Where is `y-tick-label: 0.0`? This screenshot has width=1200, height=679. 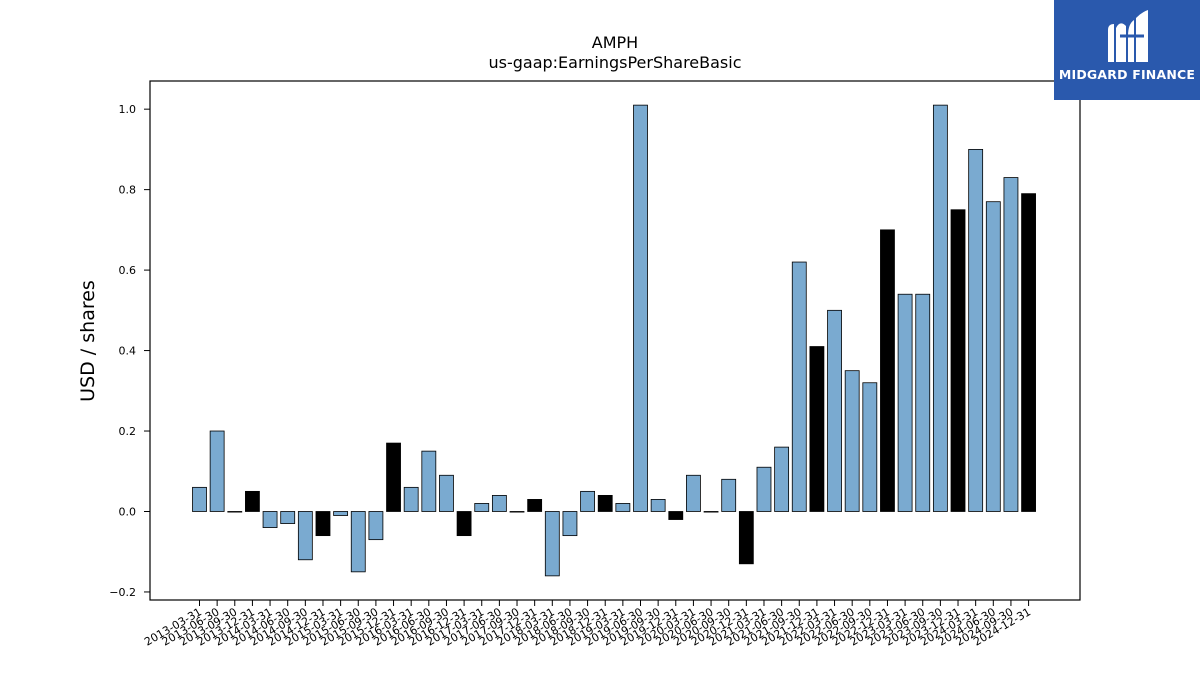
y-tick-label: 0.0 is located at coordinates (128, 511).